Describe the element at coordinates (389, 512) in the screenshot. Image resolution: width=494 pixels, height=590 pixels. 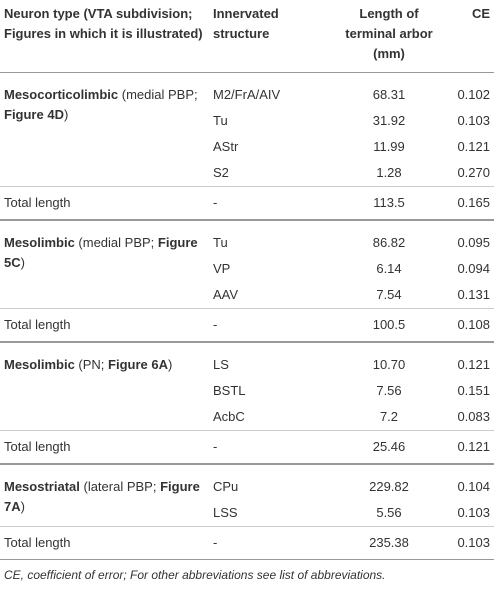
I see `length-cell: 5.56` at that location.